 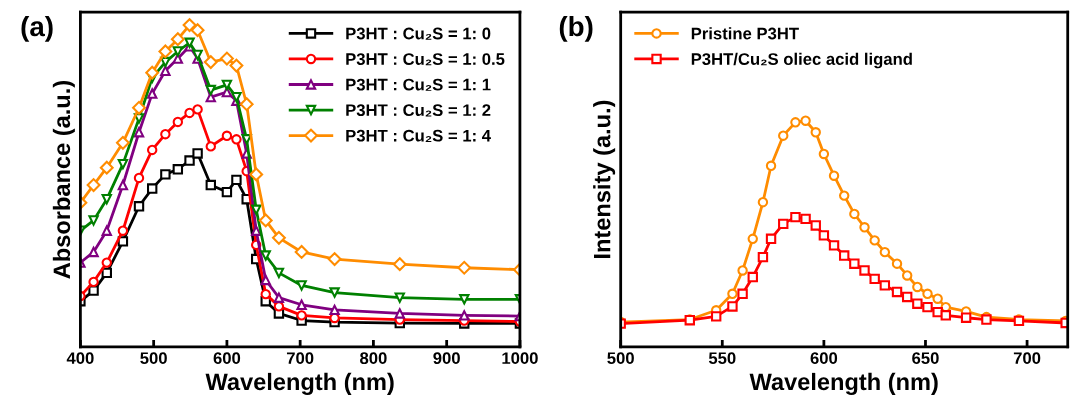 I want to click on x-tick-label: 650, so click(x=925, y=358).